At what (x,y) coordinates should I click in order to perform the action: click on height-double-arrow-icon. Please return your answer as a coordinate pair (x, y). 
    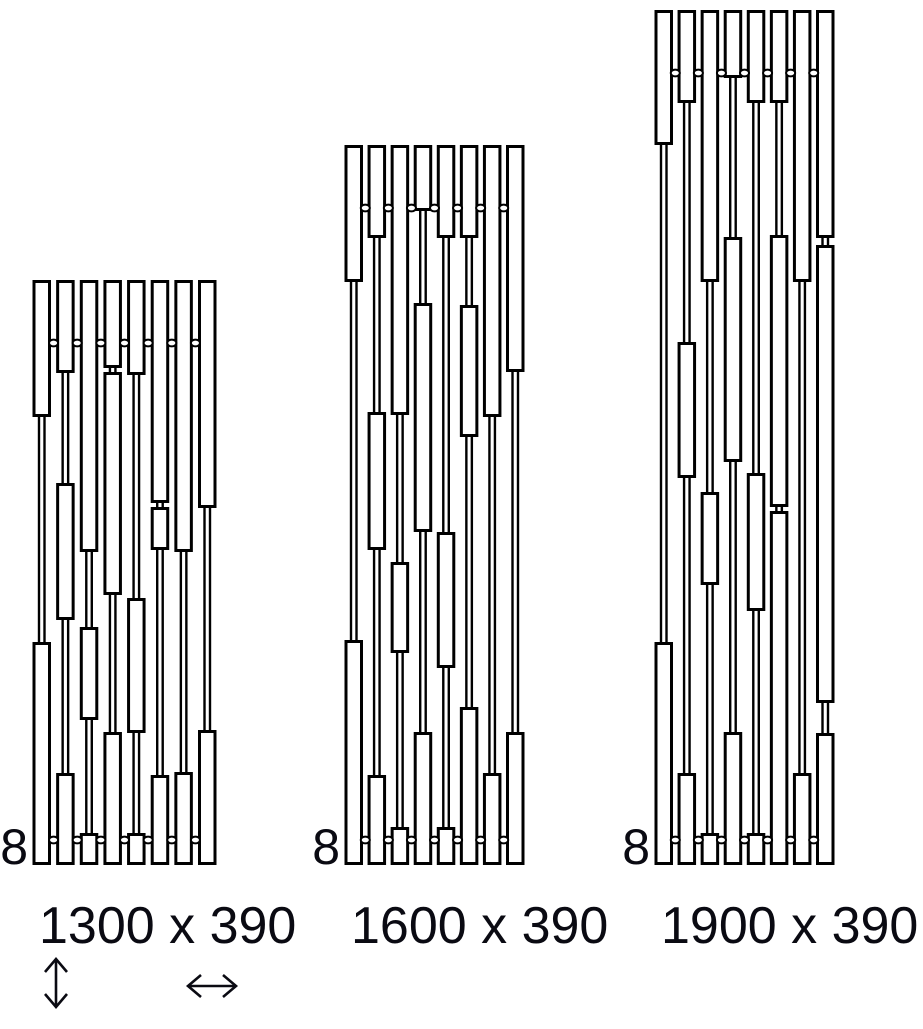
    Looking at the image, I should click on (56, 983).